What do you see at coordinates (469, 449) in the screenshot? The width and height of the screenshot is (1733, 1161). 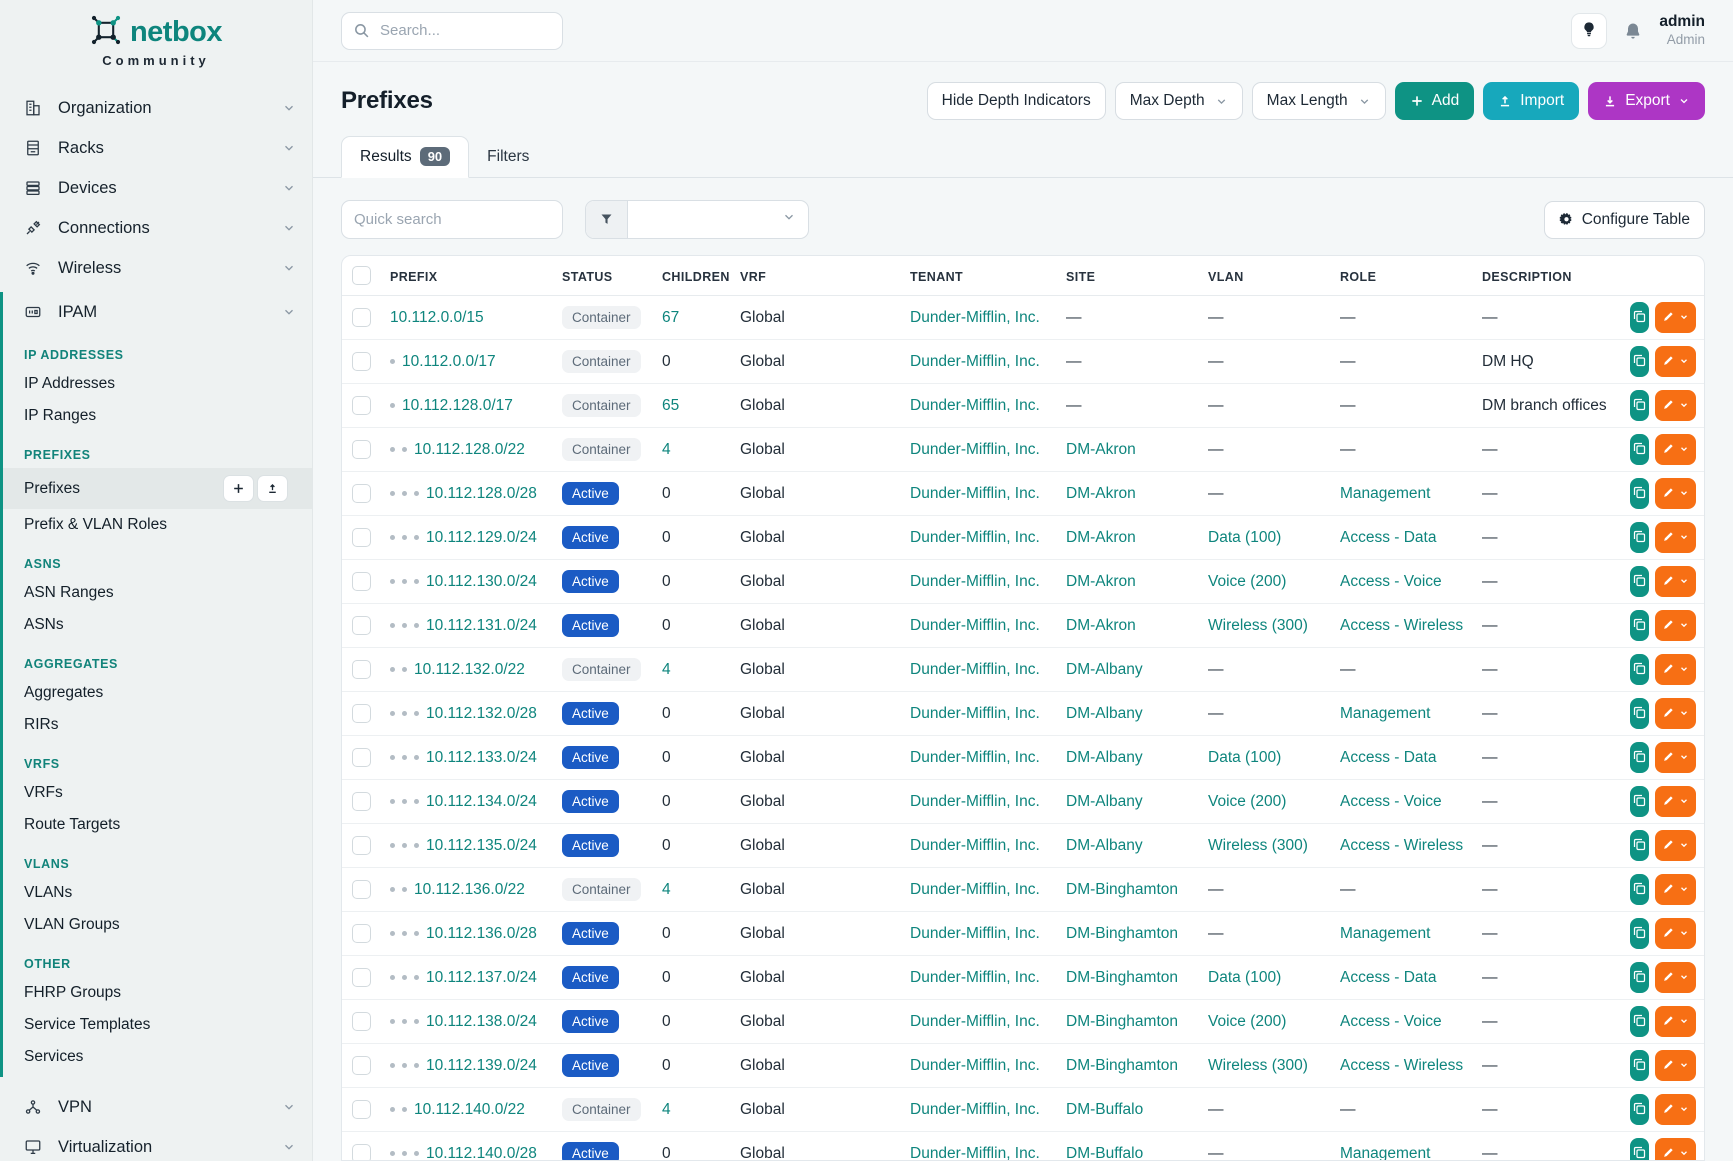 I see `prefix-link: 10.112.128.0/22` at bounding box center [469, 449].